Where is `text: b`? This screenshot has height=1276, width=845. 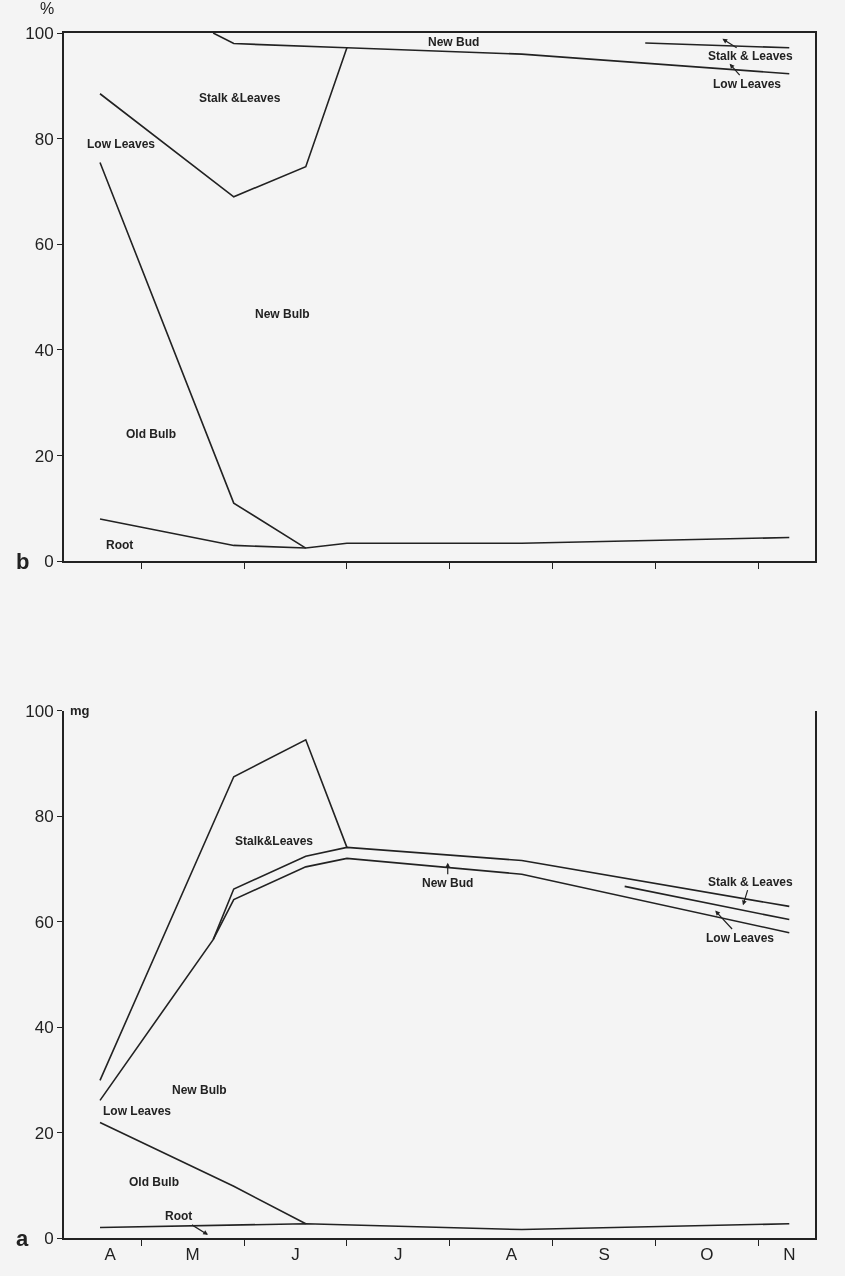
text: b is located at coordinates (23, 561).